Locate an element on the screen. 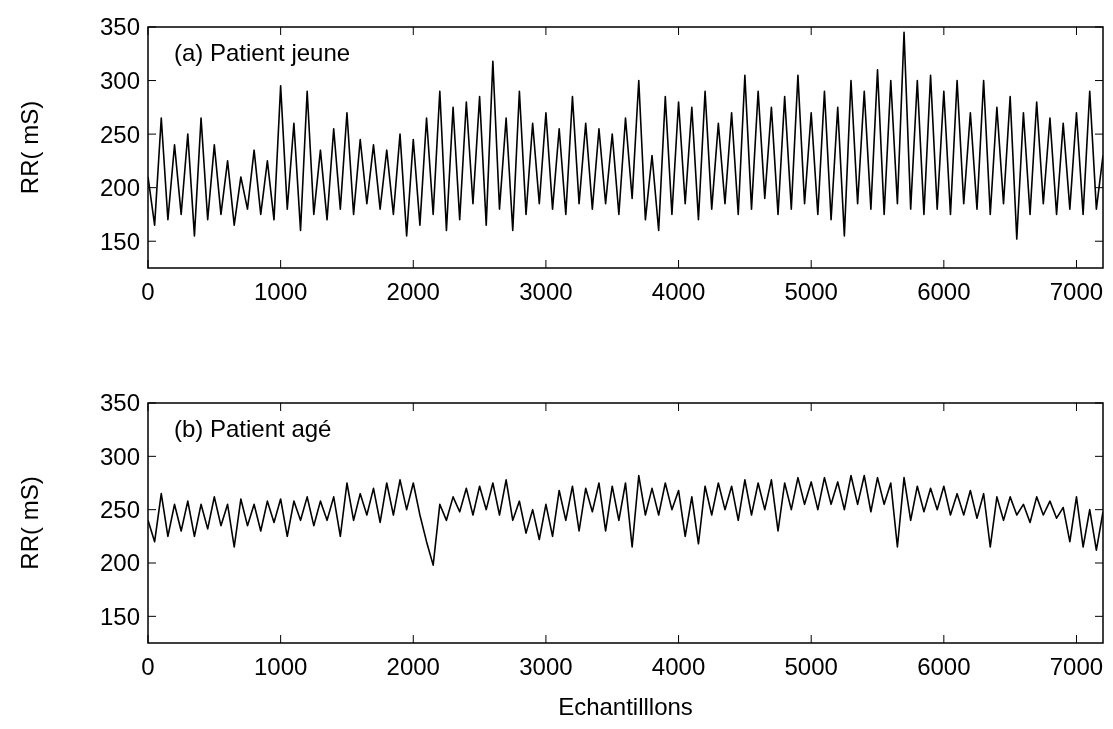 This screenshot has height=729, width=1113. x-axis-title: Echantilllons is located at coordinates (625, 706).